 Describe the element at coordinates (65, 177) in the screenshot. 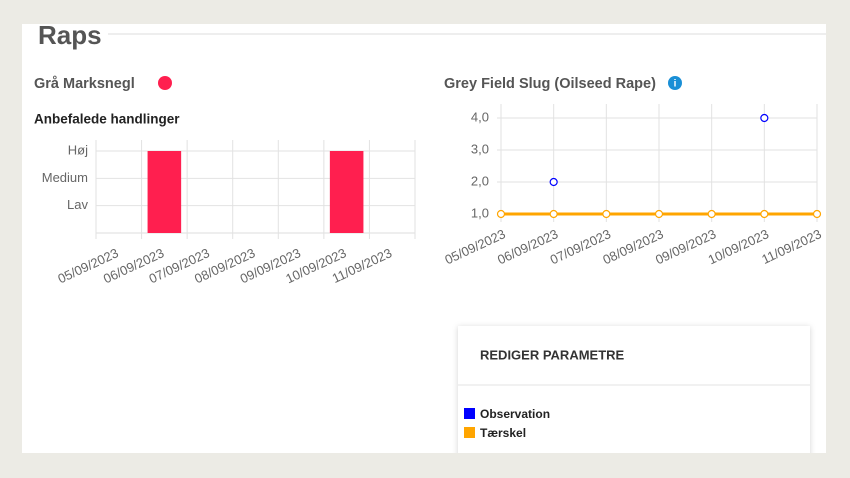

I see `y-tick-label: Medium` at that location.